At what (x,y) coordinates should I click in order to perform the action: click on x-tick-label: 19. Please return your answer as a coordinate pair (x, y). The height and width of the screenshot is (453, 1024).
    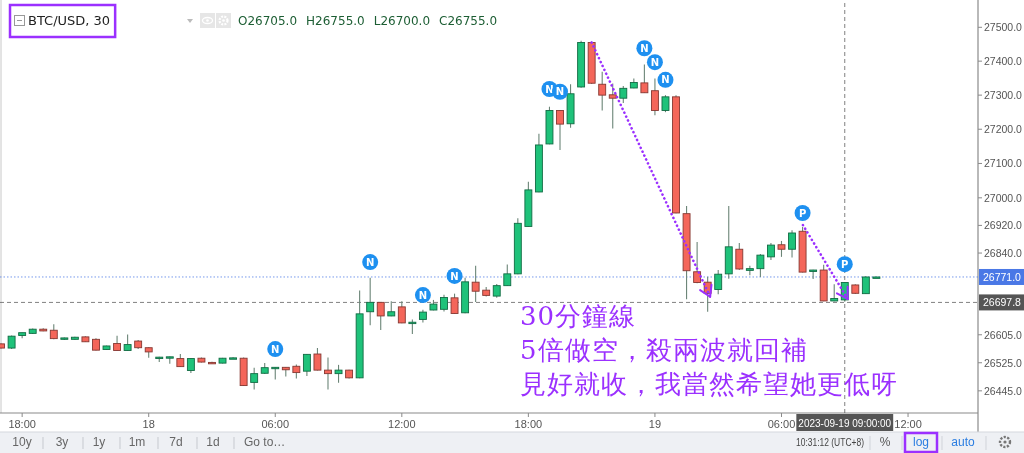
    Looking at the image, I should click on (655, 424).